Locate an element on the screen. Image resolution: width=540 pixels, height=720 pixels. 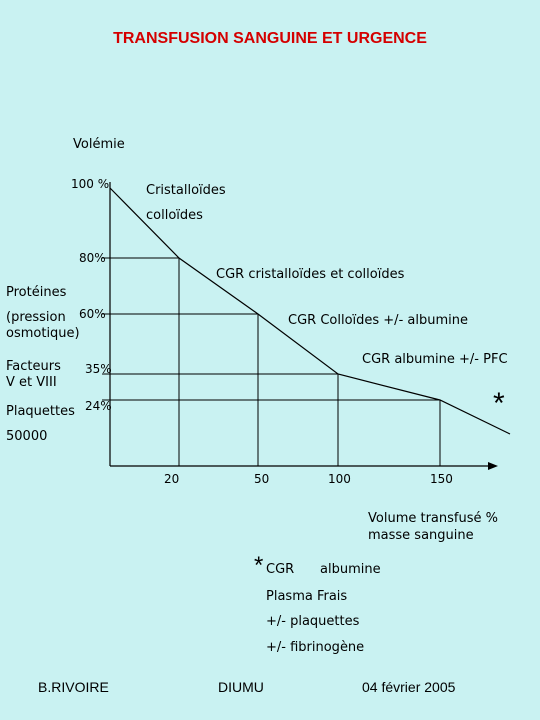
y-axis-label: Volémie is located at coordinates (99, 144).